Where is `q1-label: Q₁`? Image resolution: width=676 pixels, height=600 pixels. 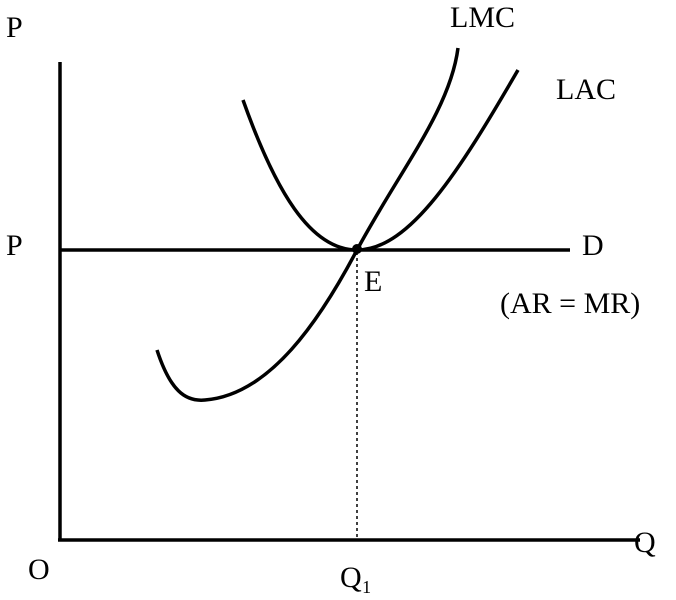
q1-label: Q₁ is located at coordinates (356, 577).